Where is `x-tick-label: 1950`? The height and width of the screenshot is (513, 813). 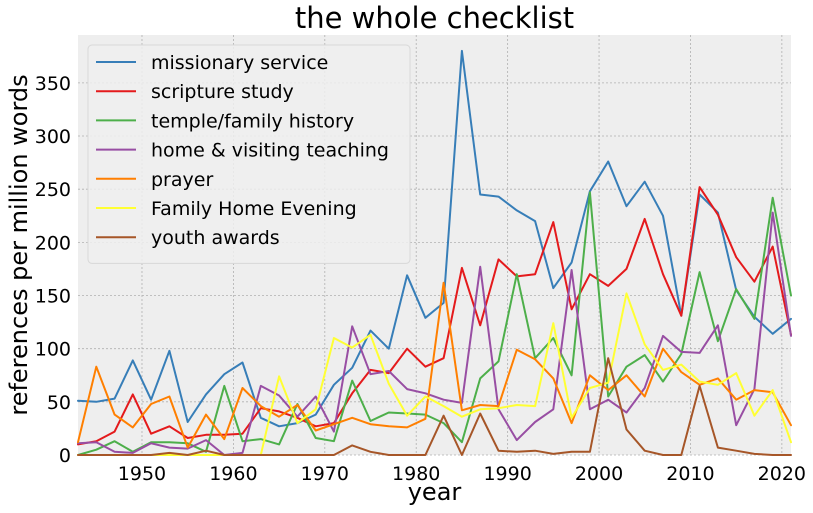
x-tick-label: 1950 is located at coordinates (142, 474).